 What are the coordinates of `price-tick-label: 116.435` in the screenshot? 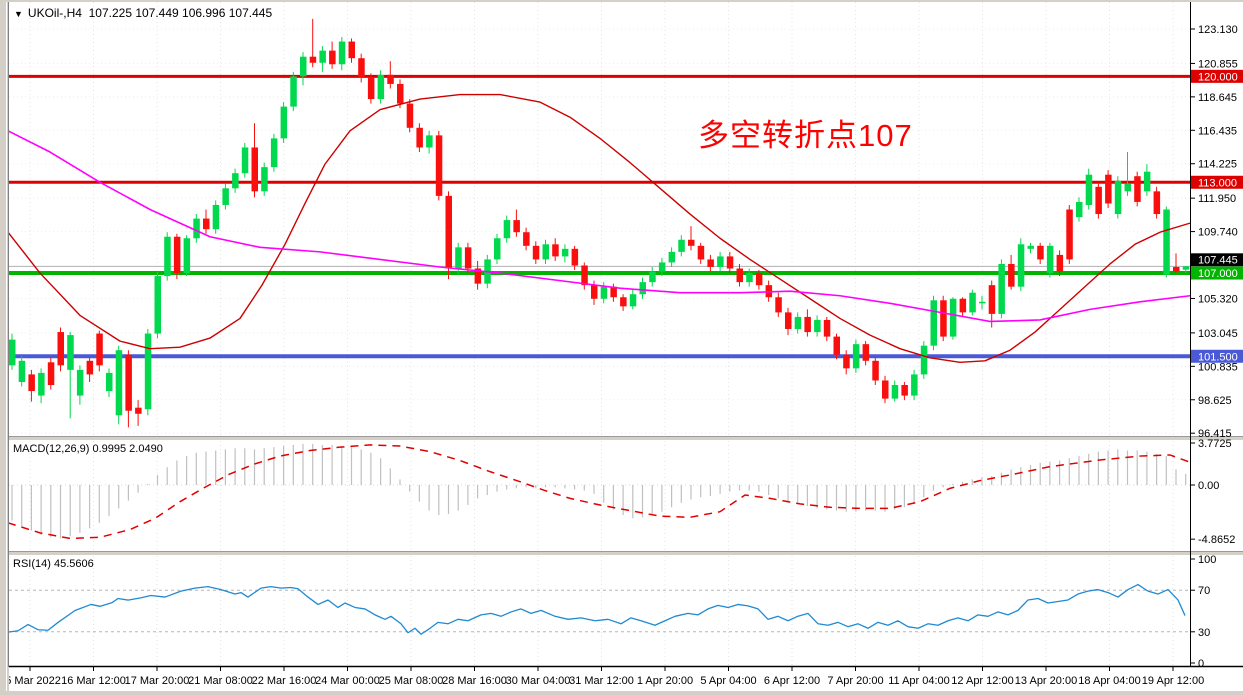 It's located at (1217, 131).